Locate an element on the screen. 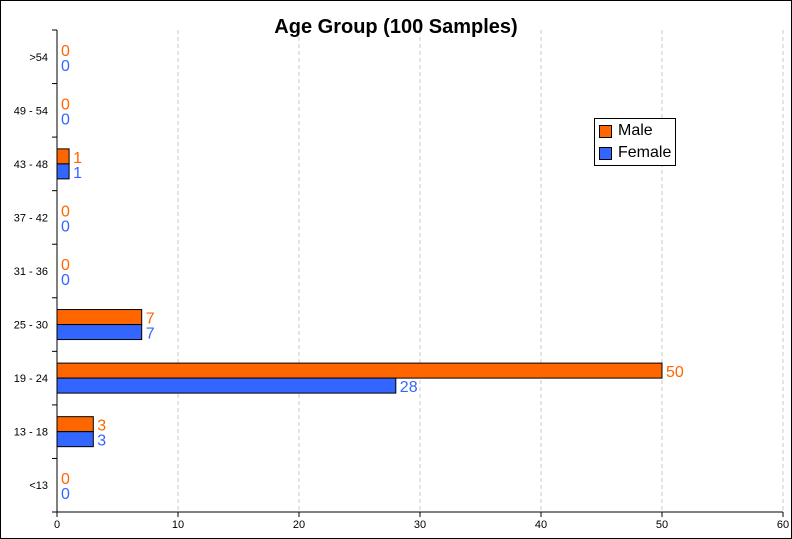 The height and width of the screenshot is (539, 792). y-tick-label: 19 - 24 is located at coordinates (31, 379).